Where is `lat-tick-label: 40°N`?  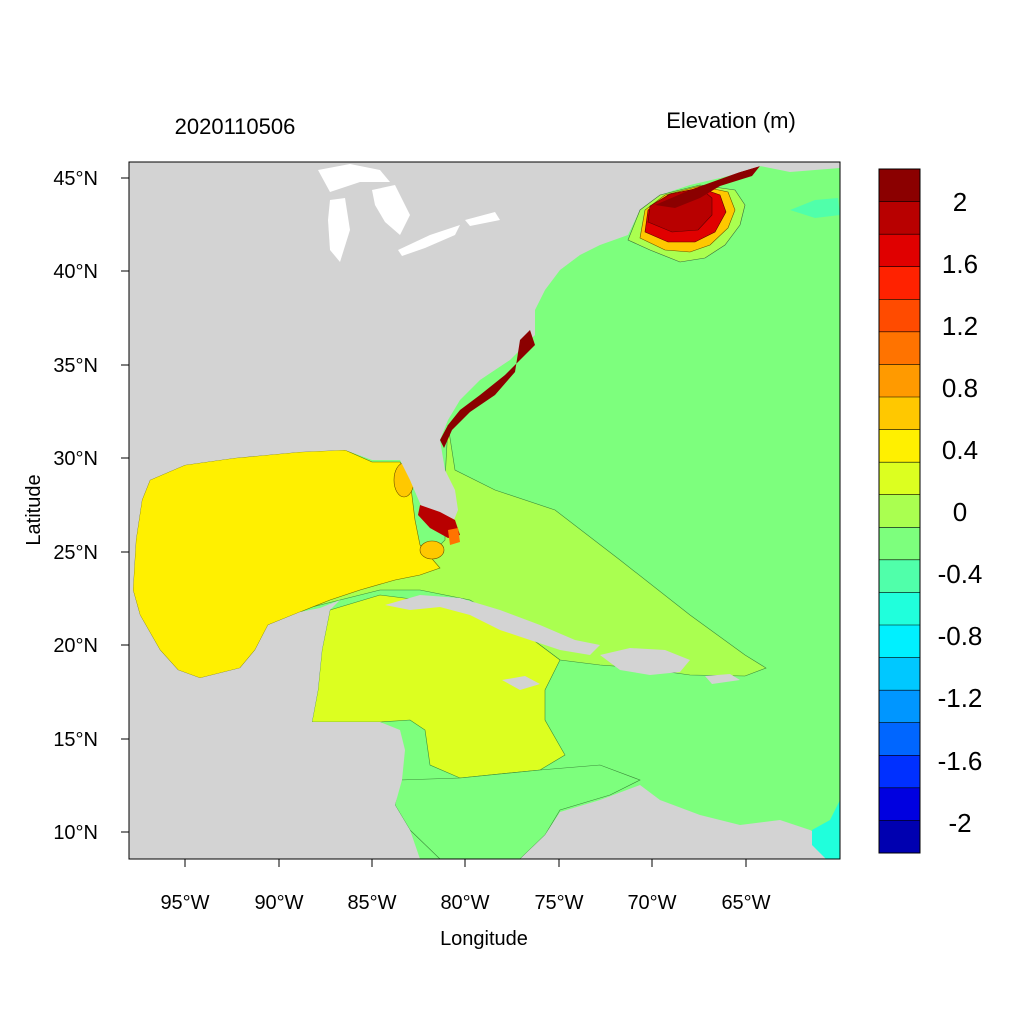 lat-tick-label: 40°N is located at coordinates (75, 272).